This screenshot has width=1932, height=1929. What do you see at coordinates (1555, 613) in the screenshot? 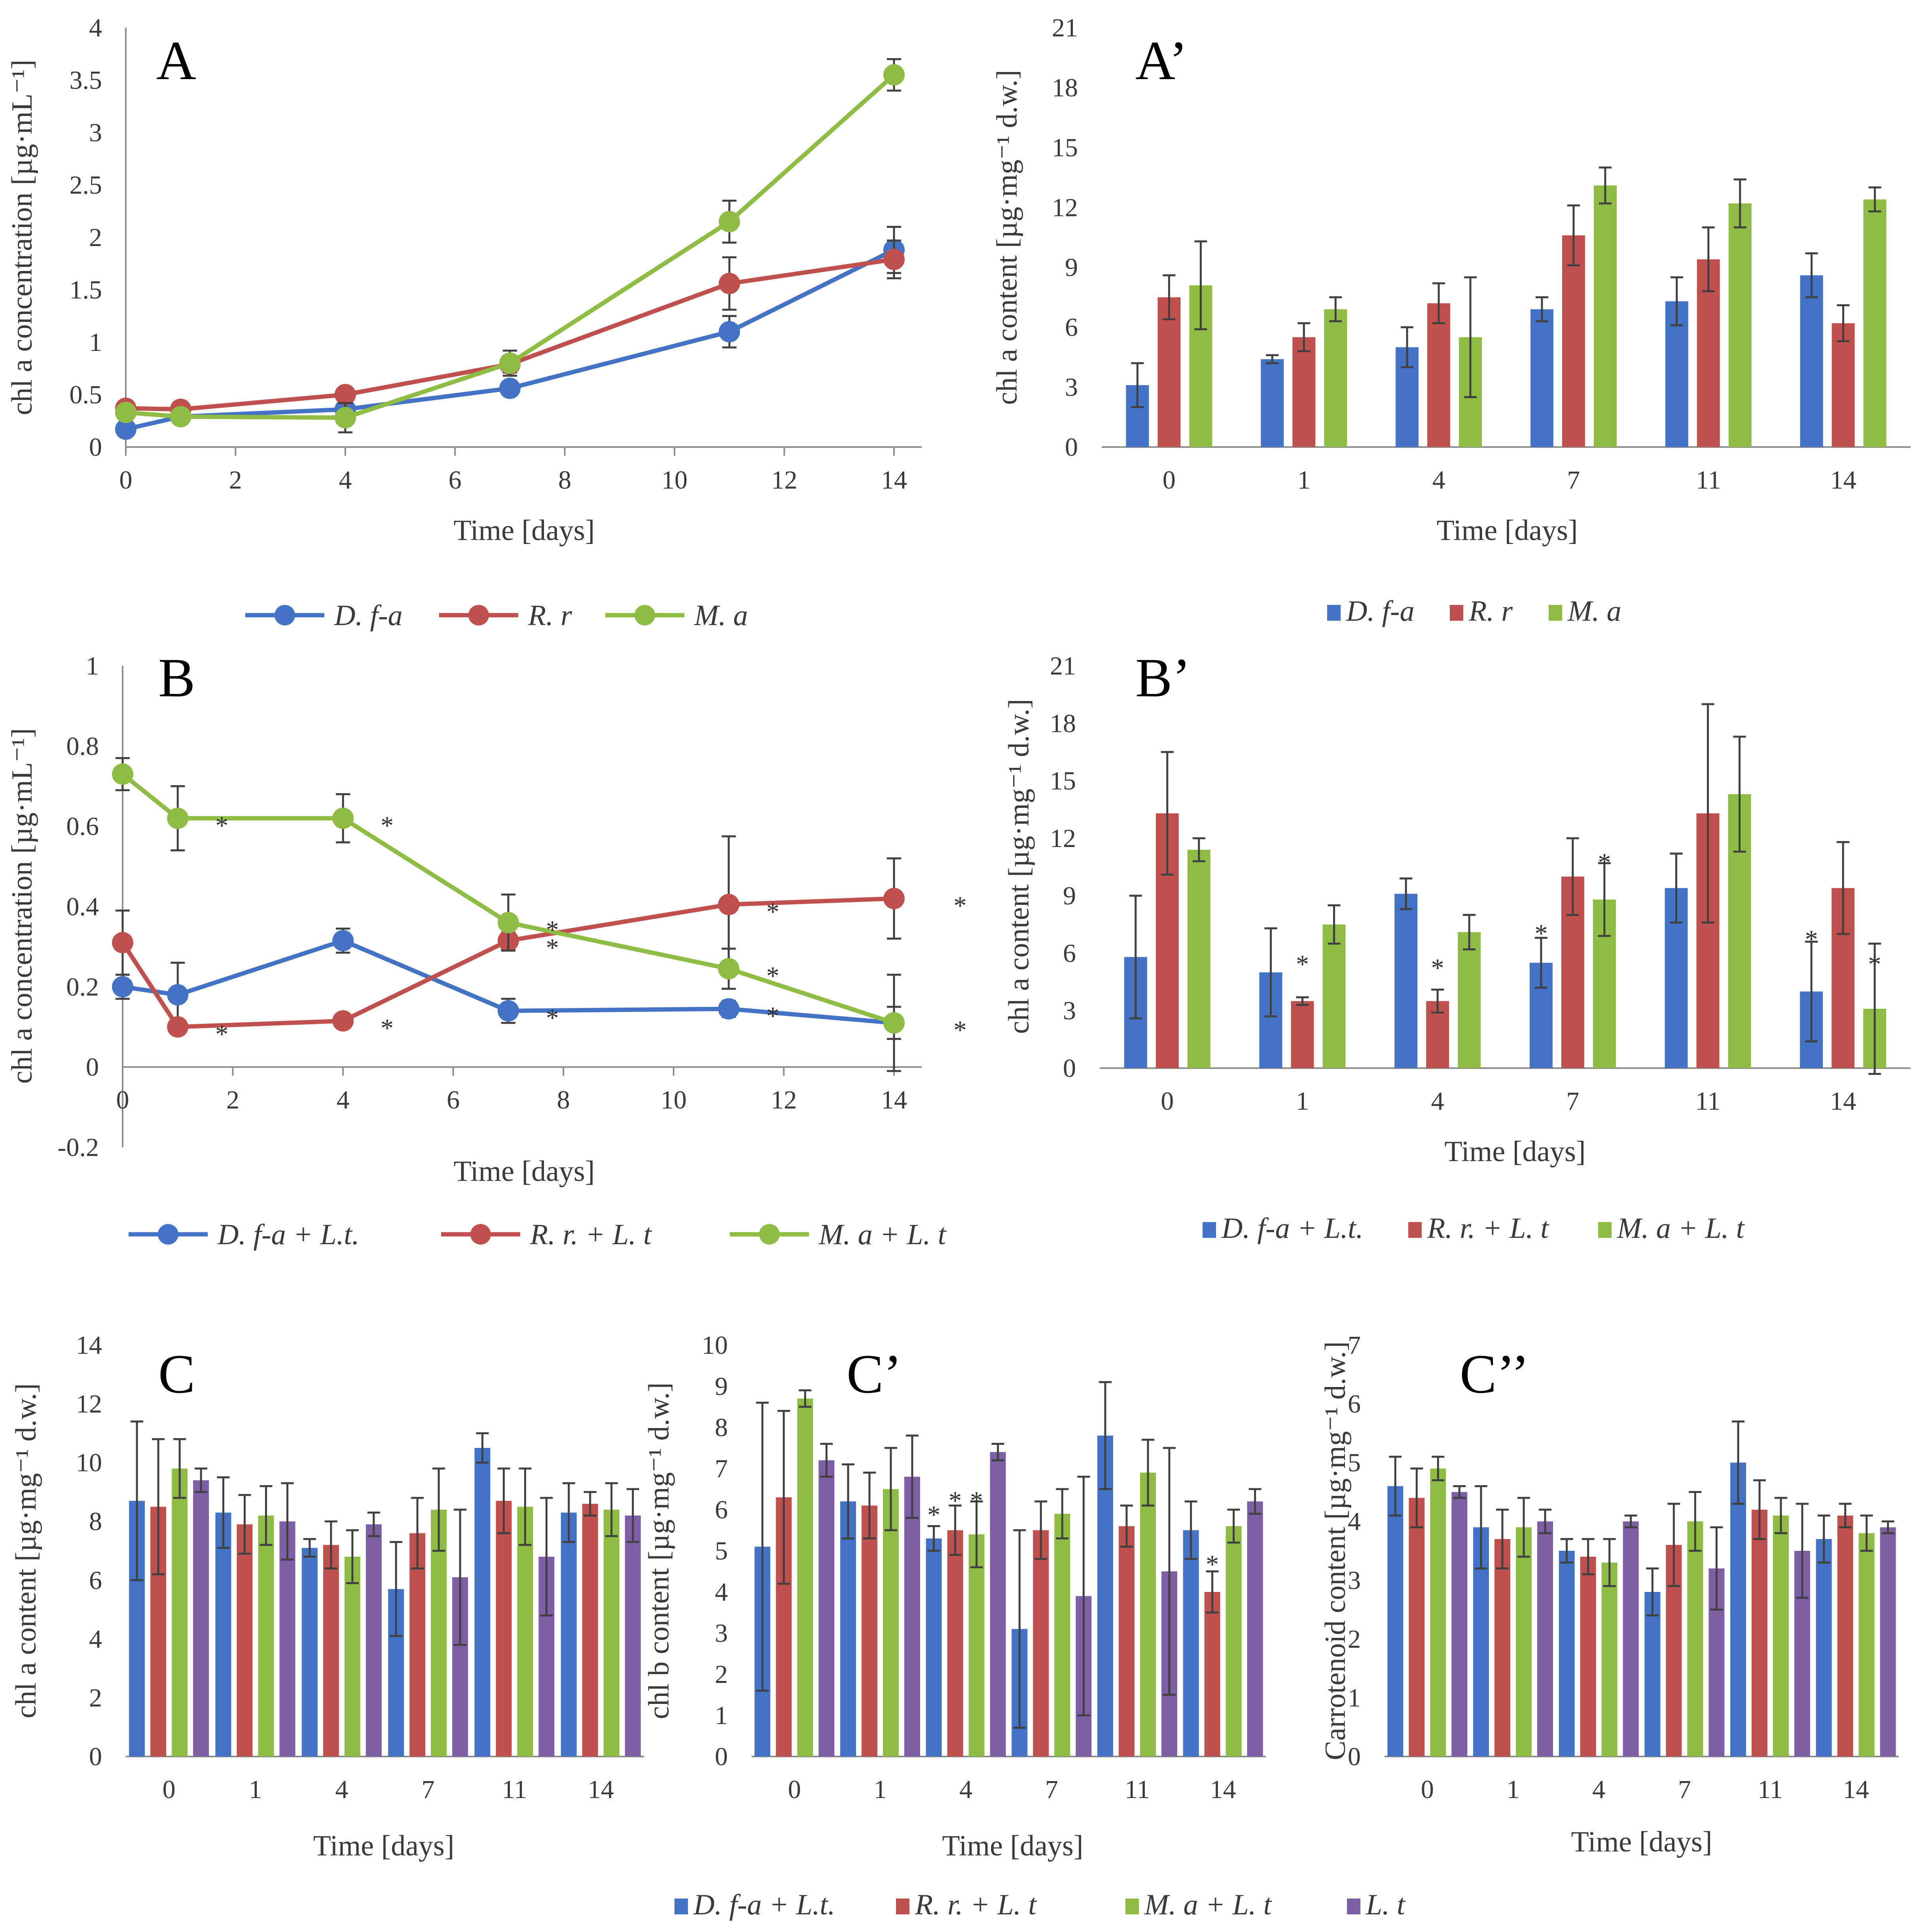
I see `legend-swatch-m-a` at bounding box center [1555, 613].